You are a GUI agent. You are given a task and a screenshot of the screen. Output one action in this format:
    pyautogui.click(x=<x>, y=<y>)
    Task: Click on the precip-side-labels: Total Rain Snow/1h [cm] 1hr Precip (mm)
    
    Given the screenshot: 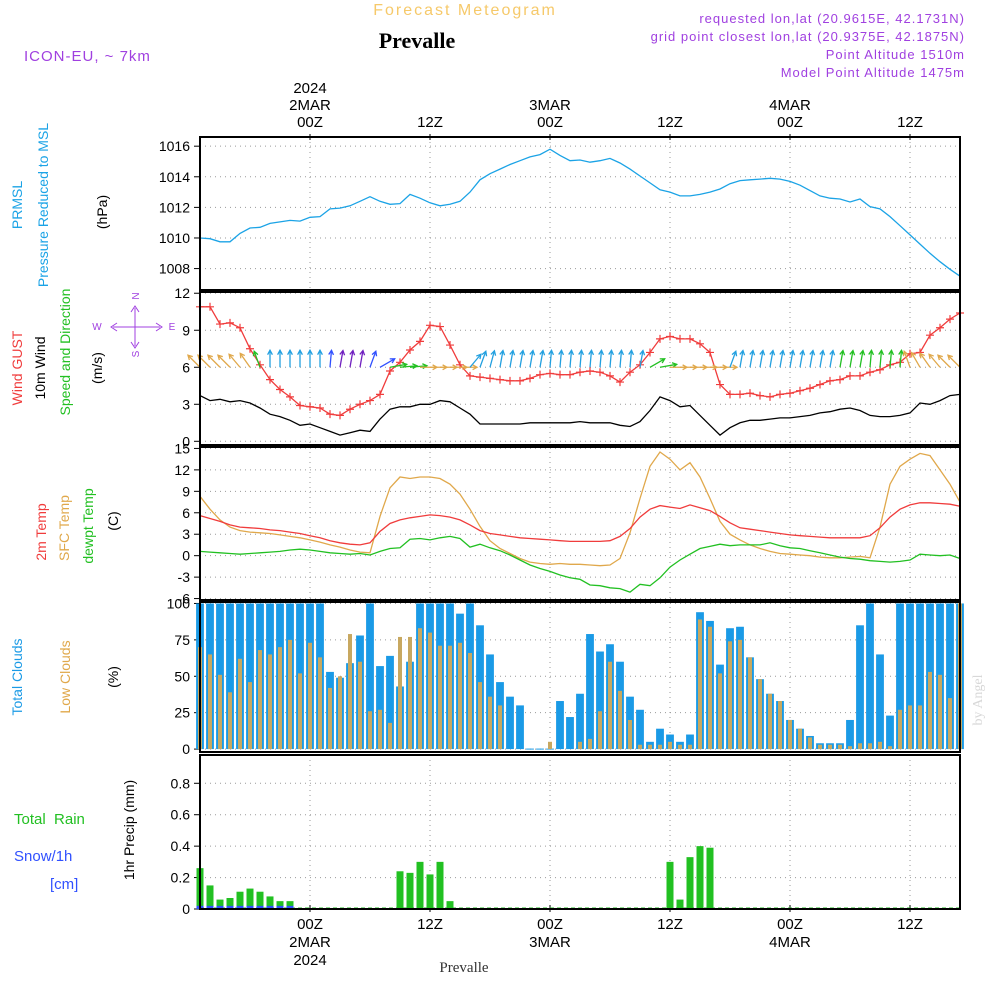 What is the action you would take?
    pyautogui.click(x=75, y=836)
    